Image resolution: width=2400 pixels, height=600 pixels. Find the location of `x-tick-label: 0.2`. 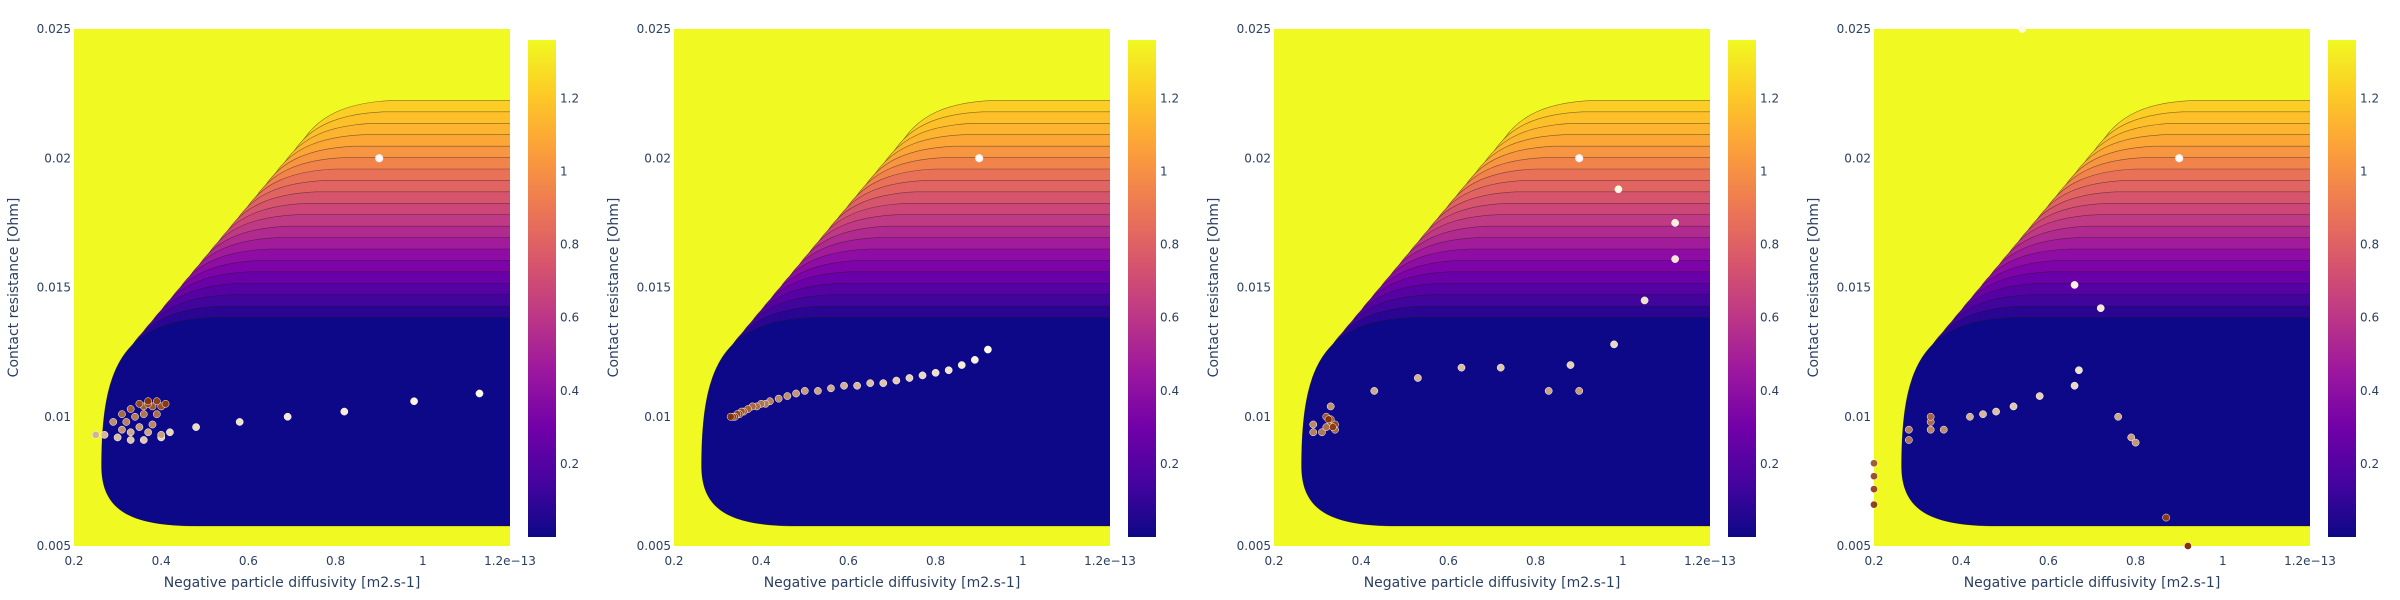

x-tick-label: 0.2 is located at coordinates (73, 561).